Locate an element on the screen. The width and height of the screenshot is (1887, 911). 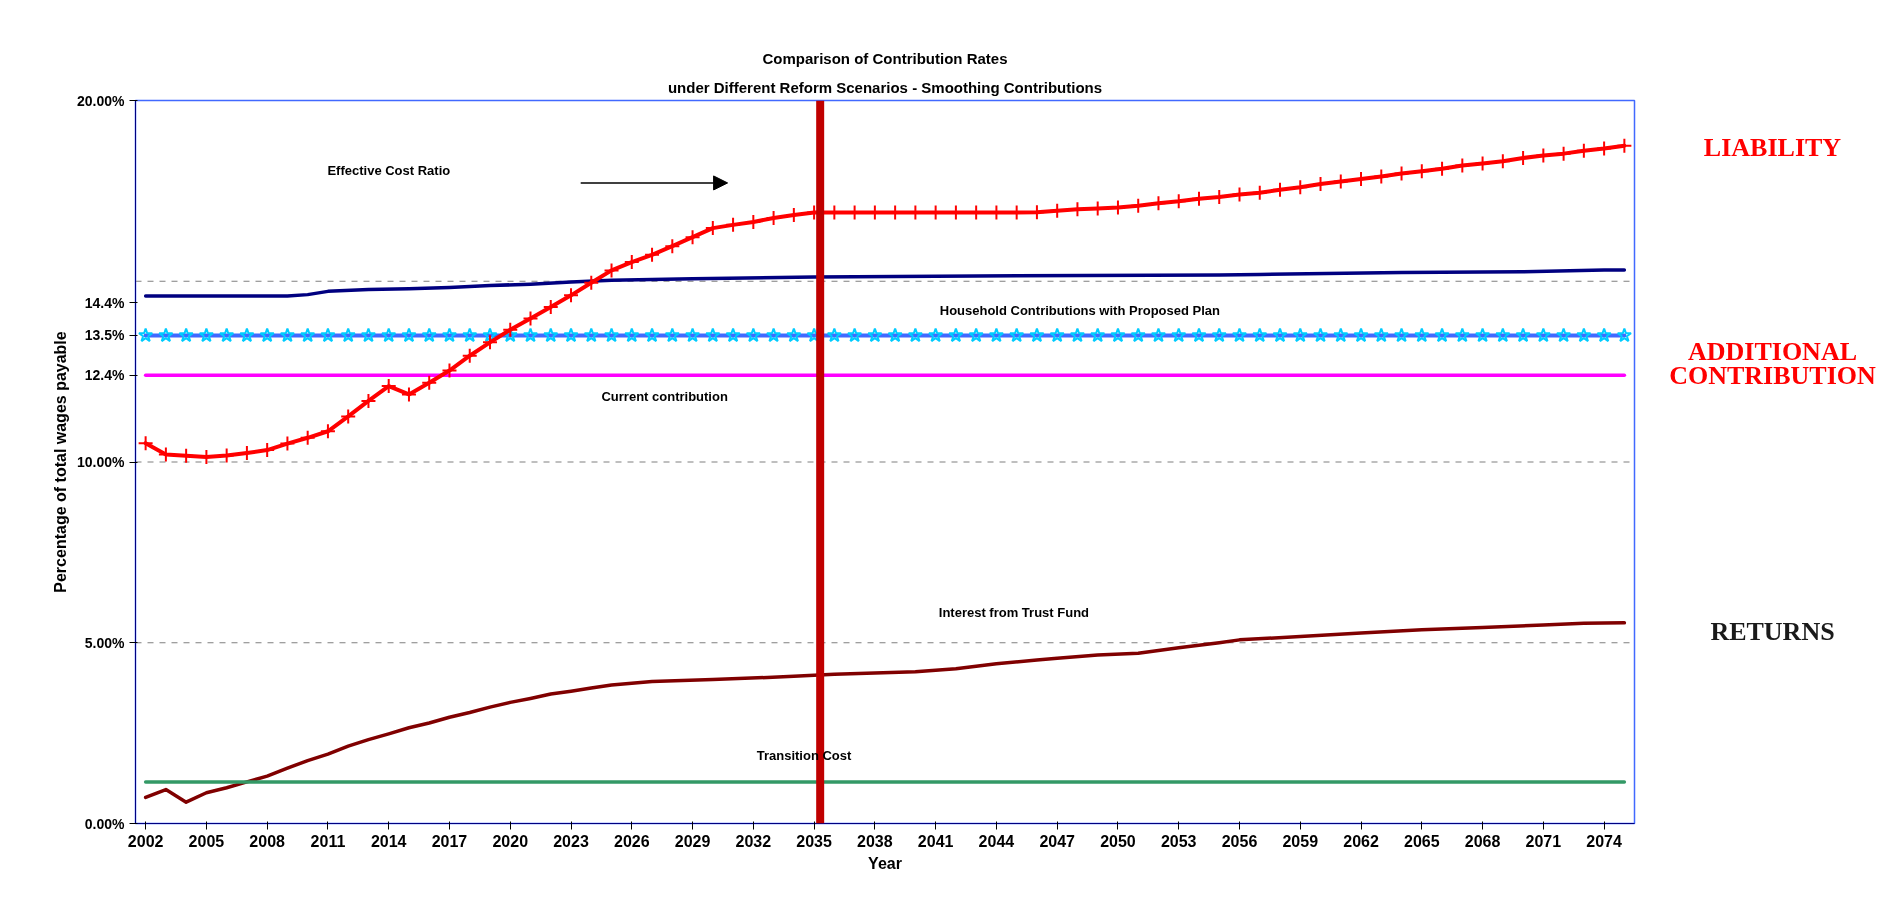
y-tick-label: 0.00% is located at coordinates (105, 823).